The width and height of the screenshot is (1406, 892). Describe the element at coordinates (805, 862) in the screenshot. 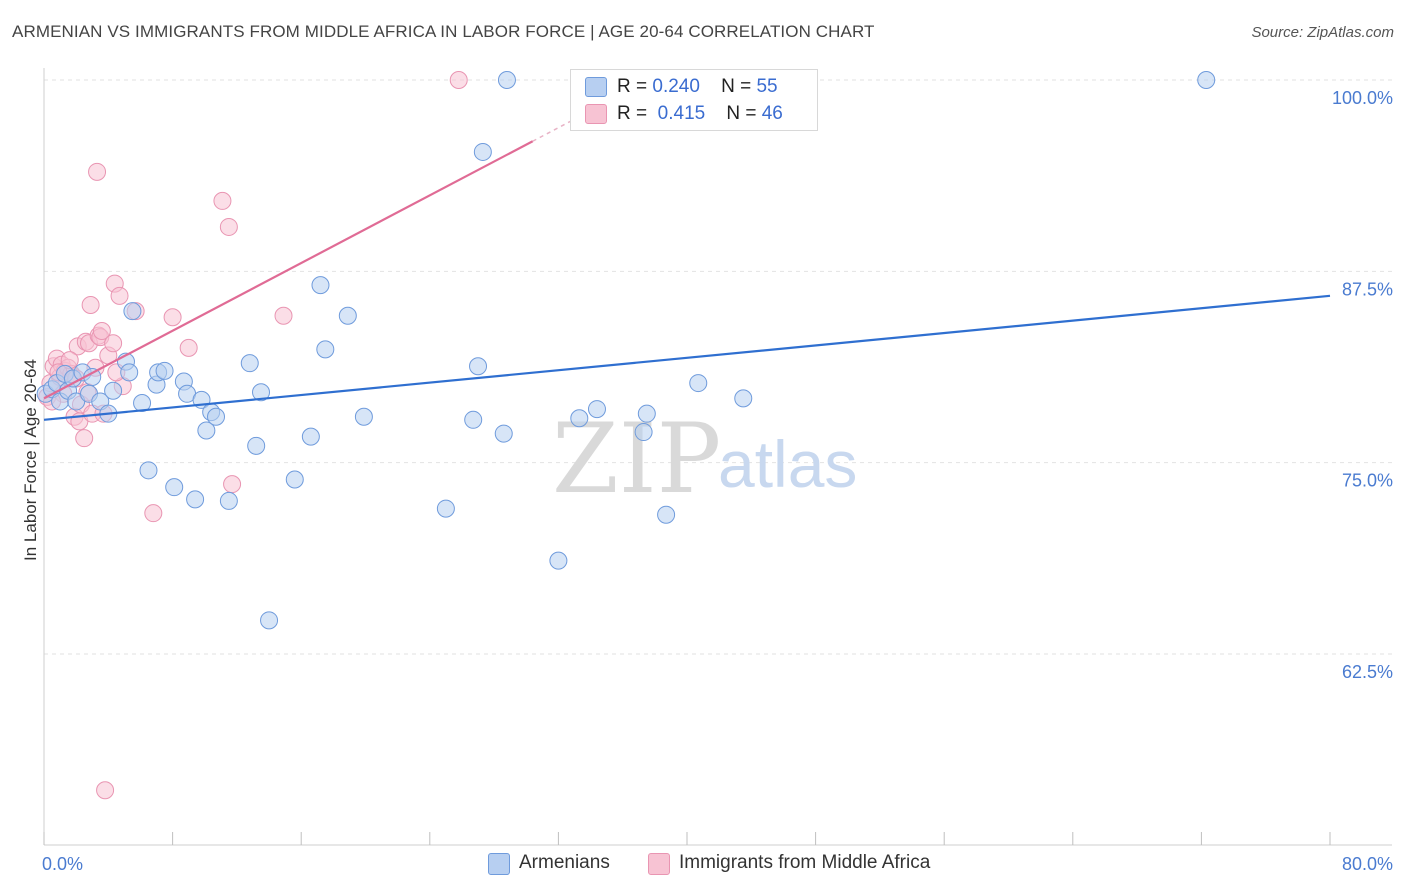

I see `bottom-legend-label-middle-africa: Immigrants from Middle Africa` at that location.